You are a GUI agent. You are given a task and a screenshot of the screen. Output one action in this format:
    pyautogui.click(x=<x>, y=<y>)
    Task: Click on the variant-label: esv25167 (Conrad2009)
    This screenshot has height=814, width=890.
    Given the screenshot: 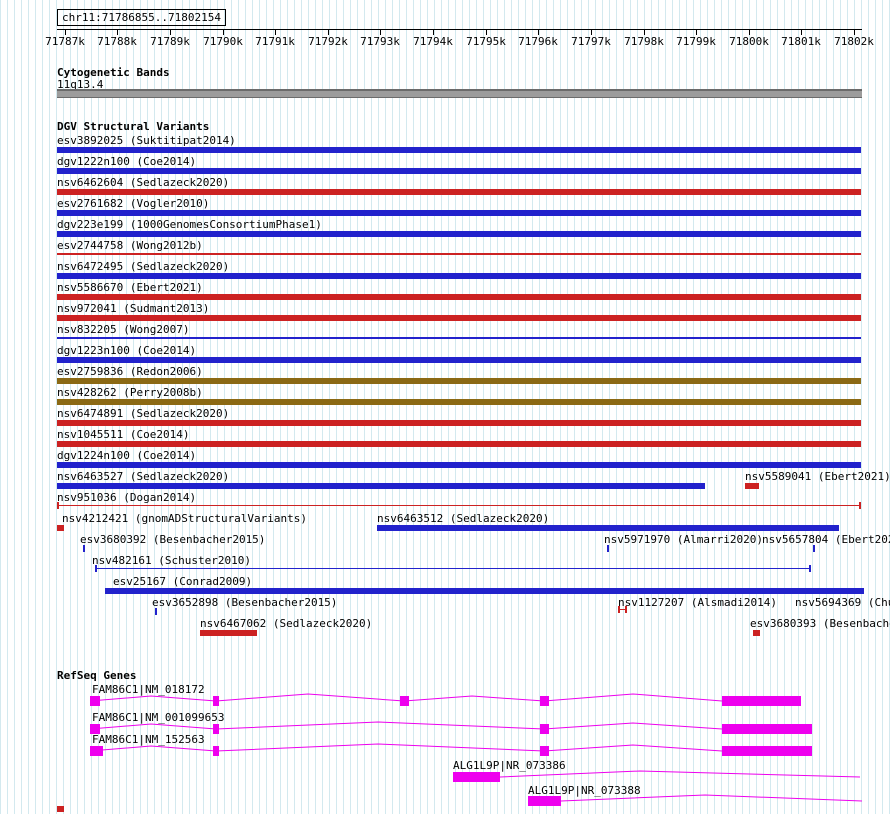 What is the action you would take?
    pyautogui.click(x=183, y=581)
    